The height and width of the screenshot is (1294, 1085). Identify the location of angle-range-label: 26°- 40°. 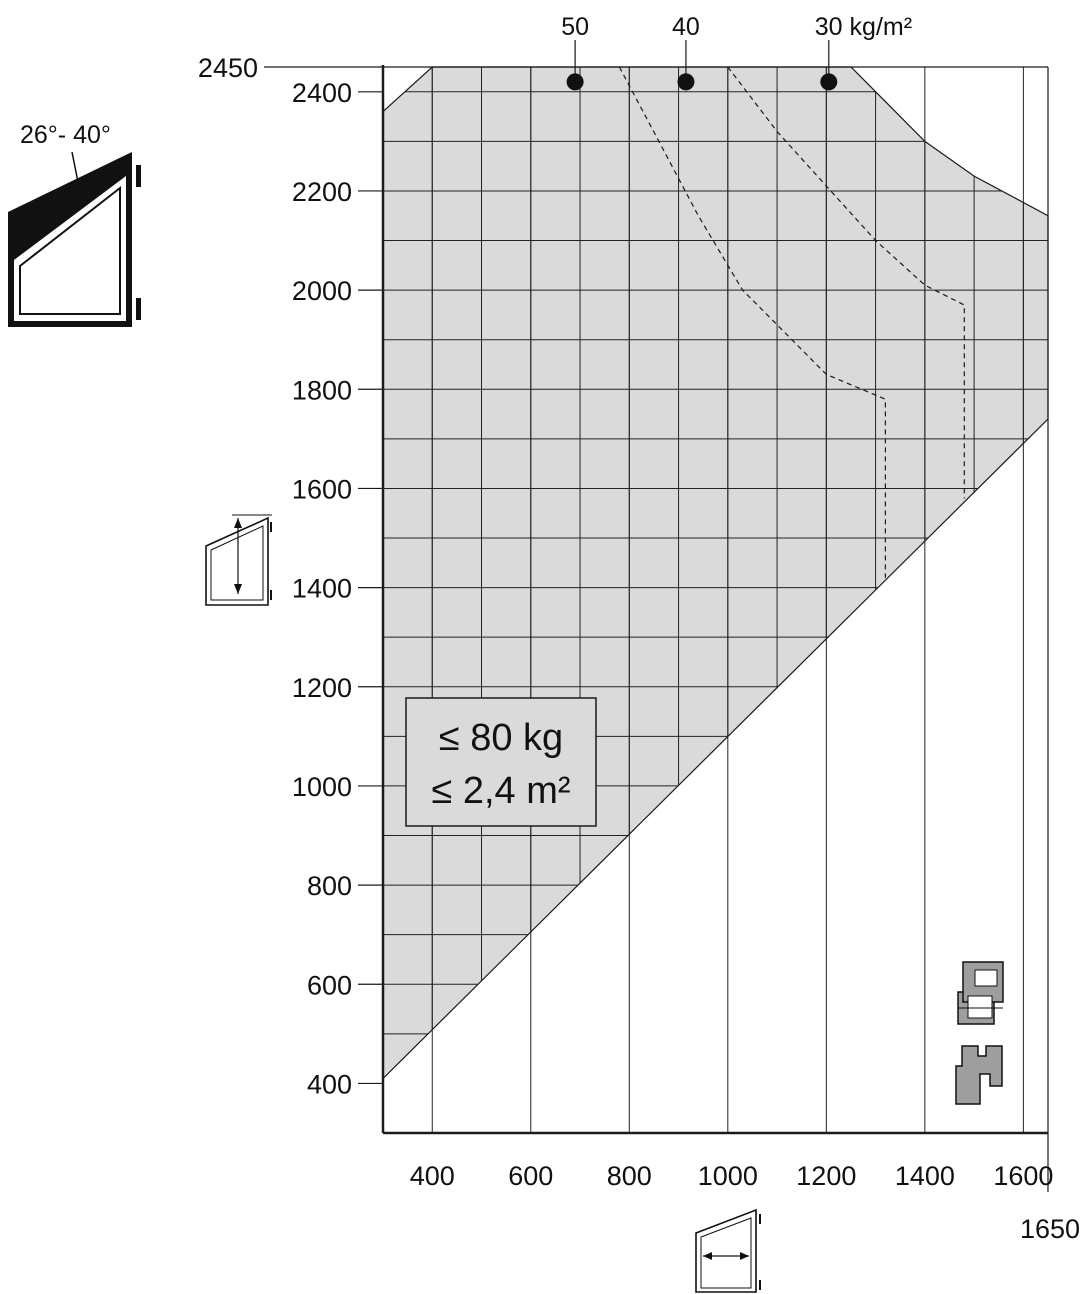
(65, 135).